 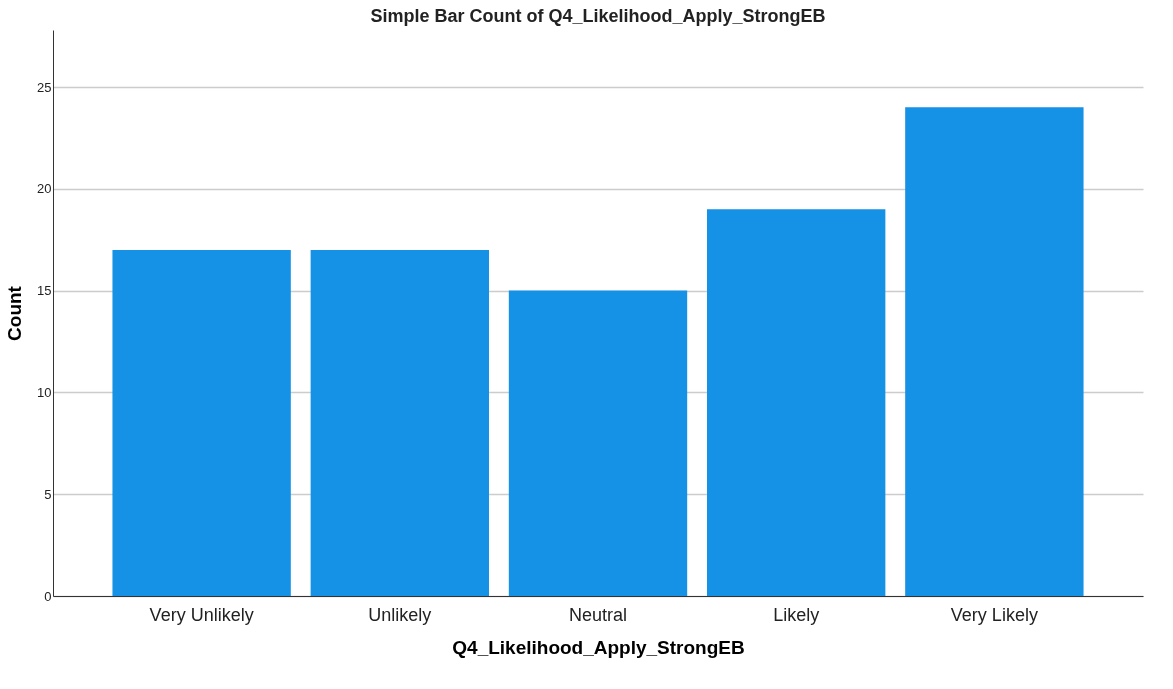 What do you see at coordinates (48, 596) in the screenshot?
I see `y-tick-label: 0` at bounding box center [48, 596].